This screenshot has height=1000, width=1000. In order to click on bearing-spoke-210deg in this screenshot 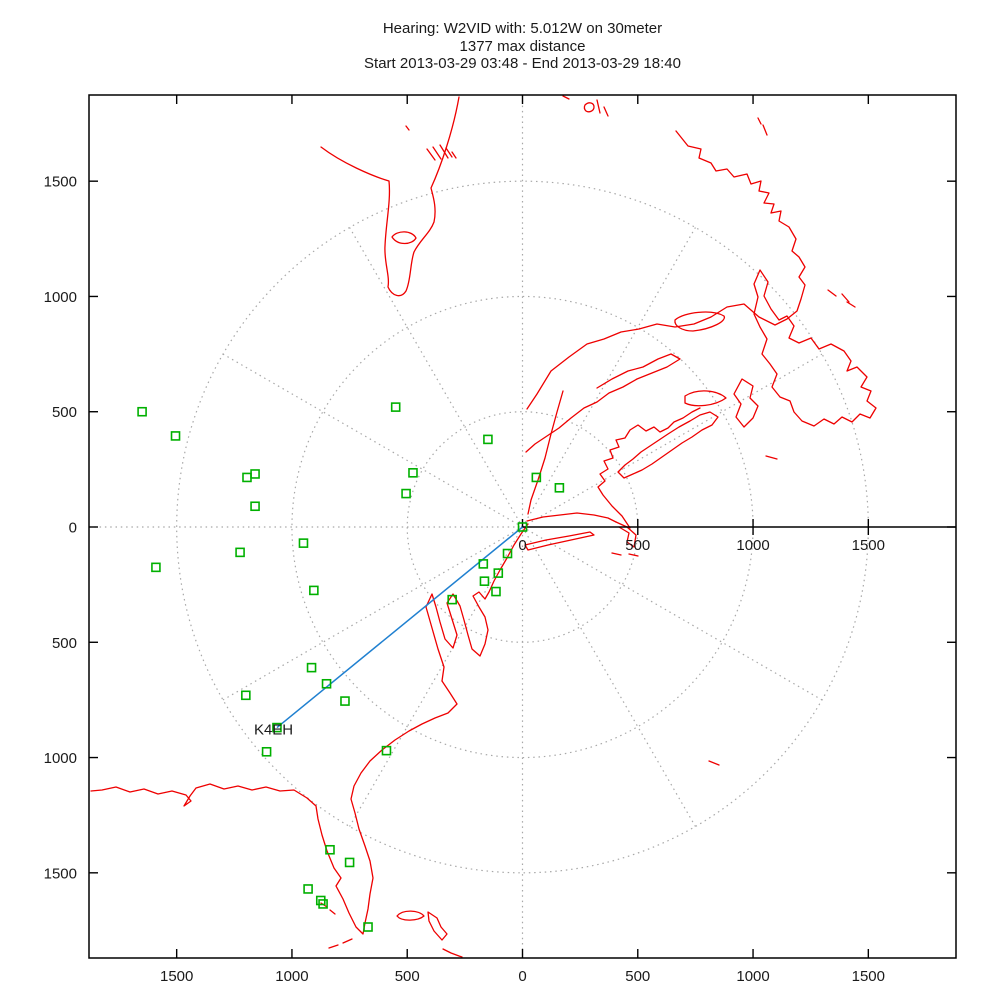, I will do `click(372, 613)`.